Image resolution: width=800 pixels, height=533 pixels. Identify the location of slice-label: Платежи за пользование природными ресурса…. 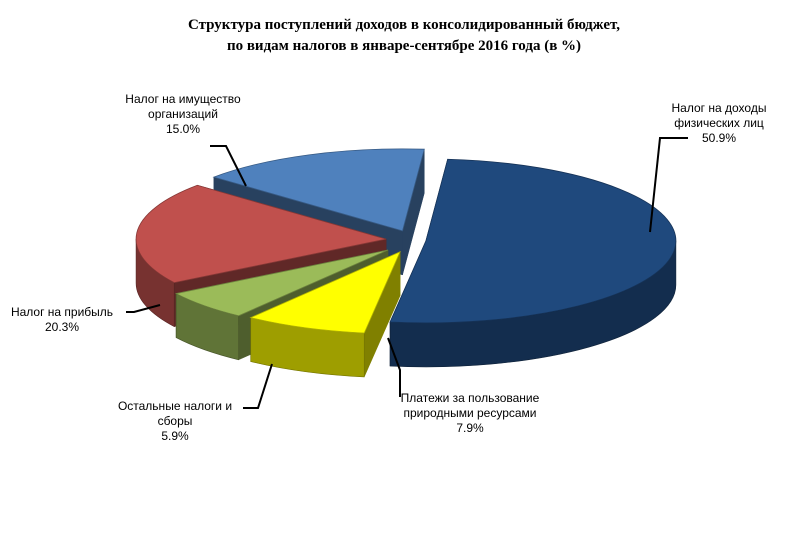
(470, 413).